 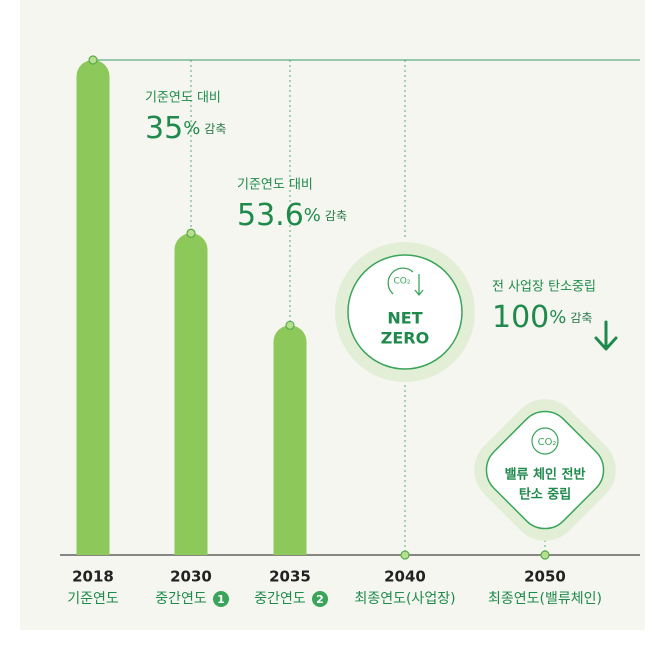 What do you see at coordinates (545, 475) in the screenshot?
I see `value-chain-label: 밸류 체인 전반` at bounding box center [545, 475].